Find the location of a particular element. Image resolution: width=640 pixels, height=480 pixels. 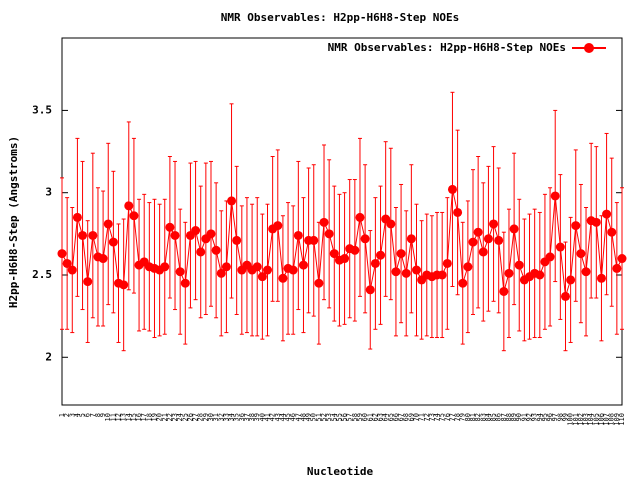

x-tick-label: 26 is located at coordinates (190, 417).